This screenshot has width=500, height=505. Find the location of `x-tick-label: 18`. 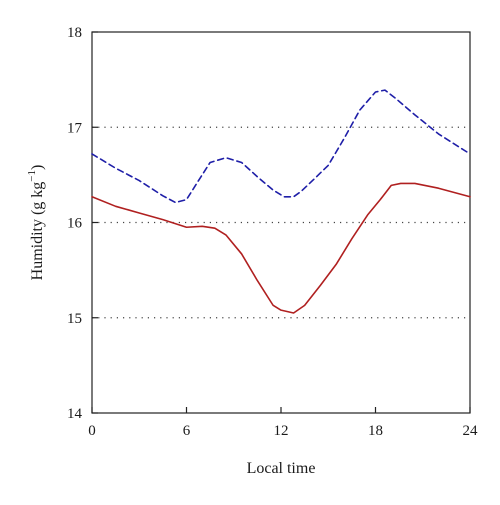

x-tick-label: 18 is located at coordinates (375, 431).